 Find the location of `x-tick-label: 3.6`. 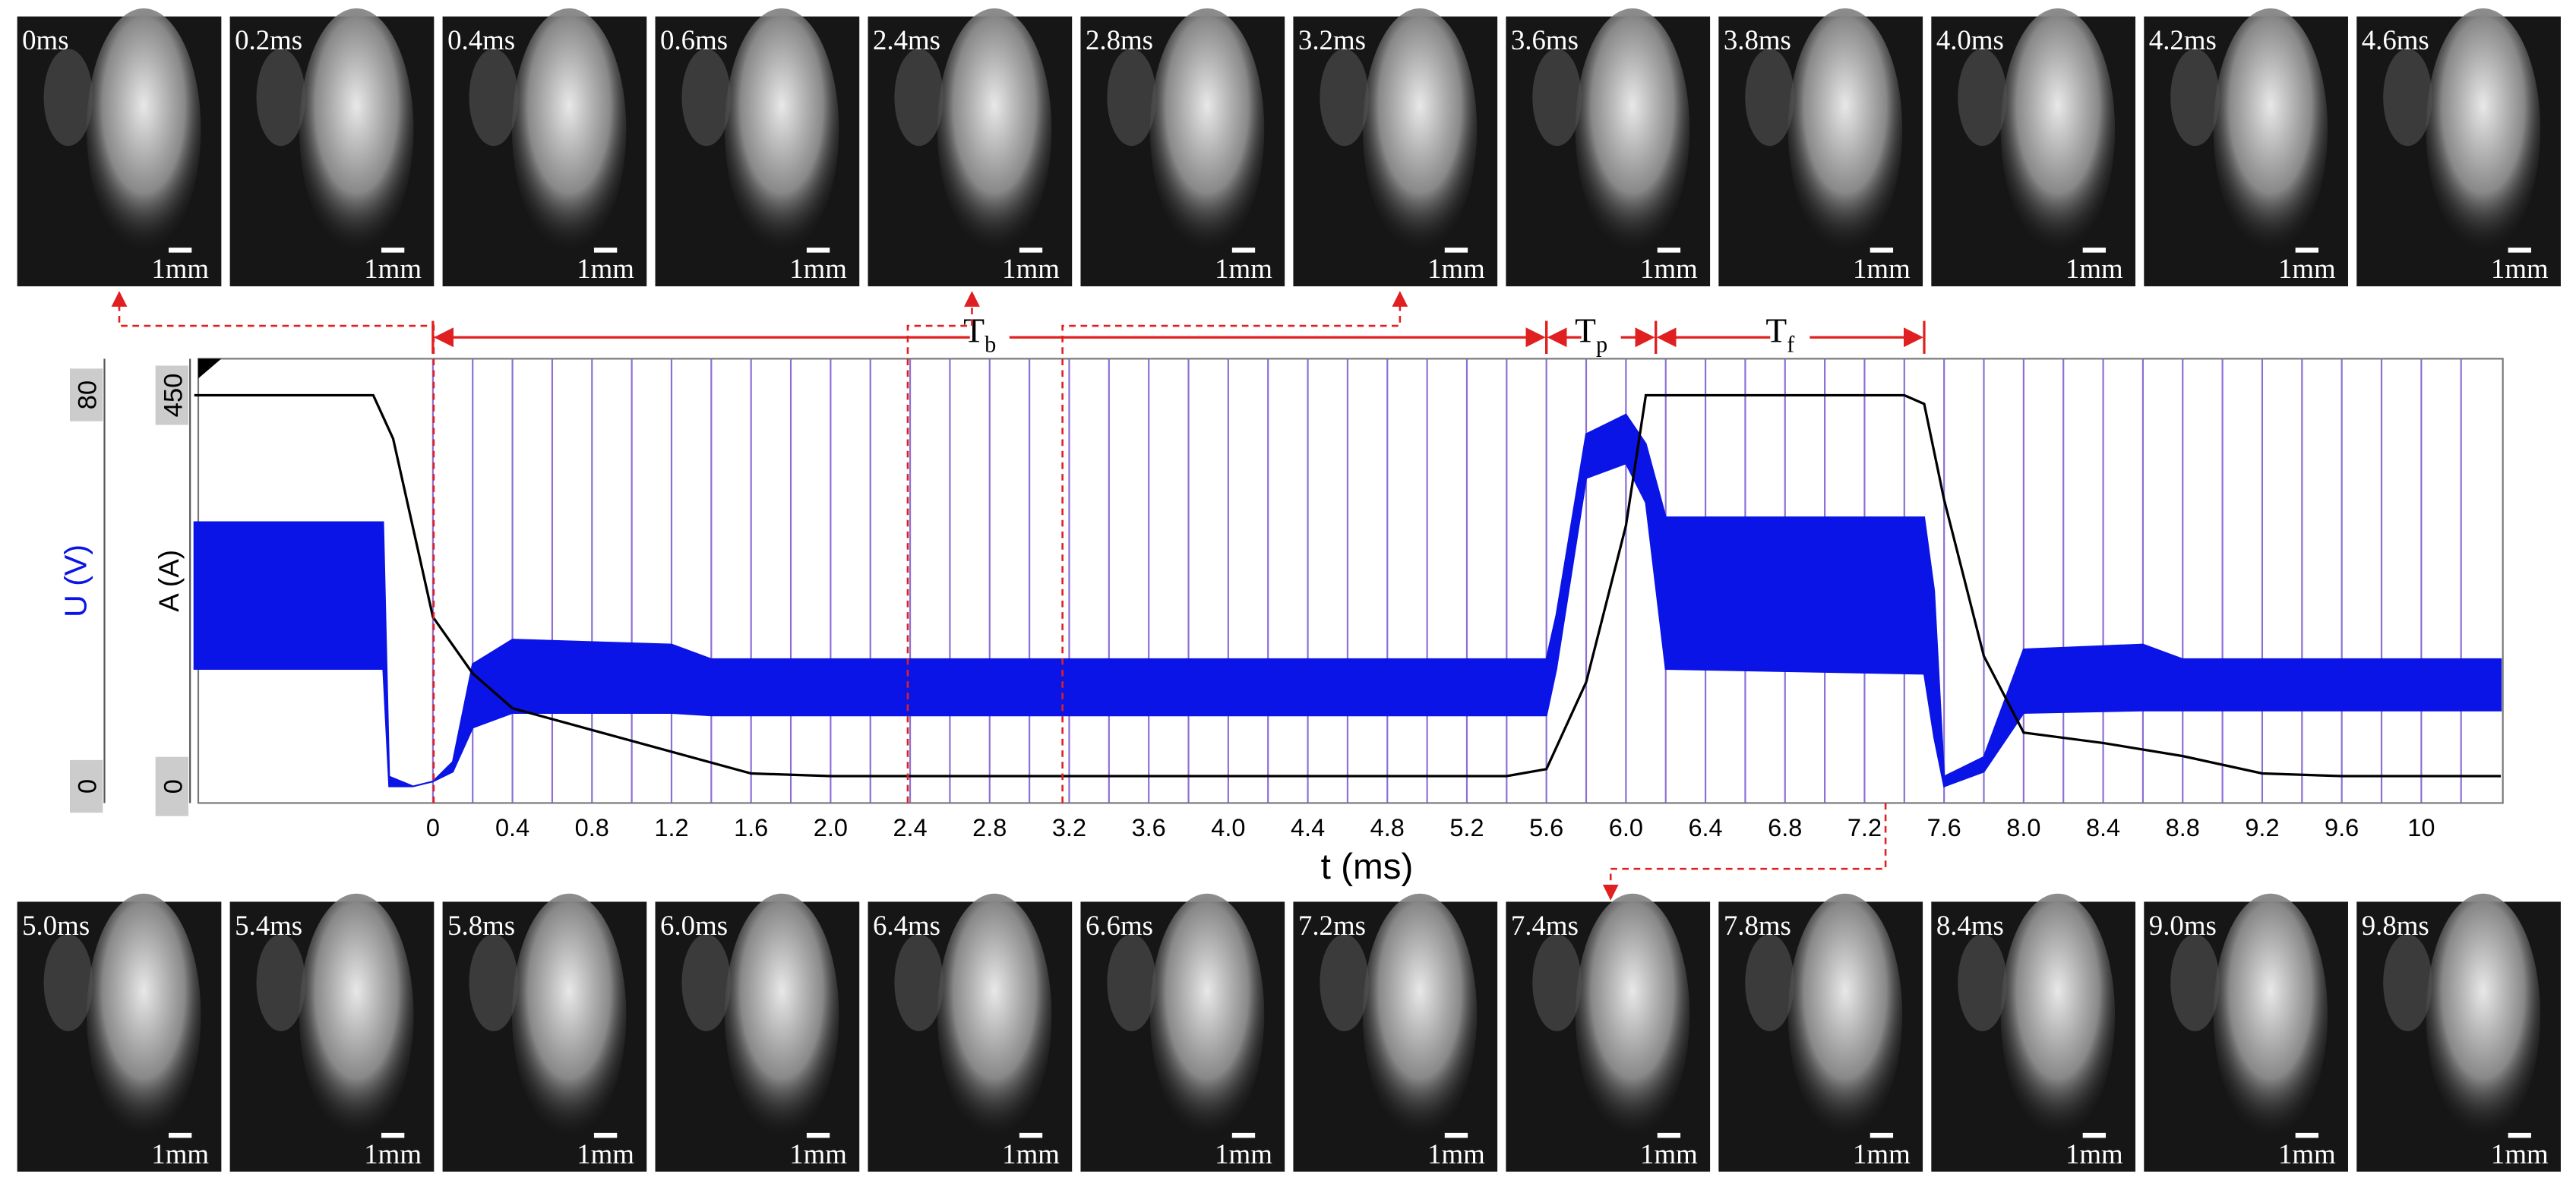

x-tick-label: 3.6 is located at coordinates (1149, 827).